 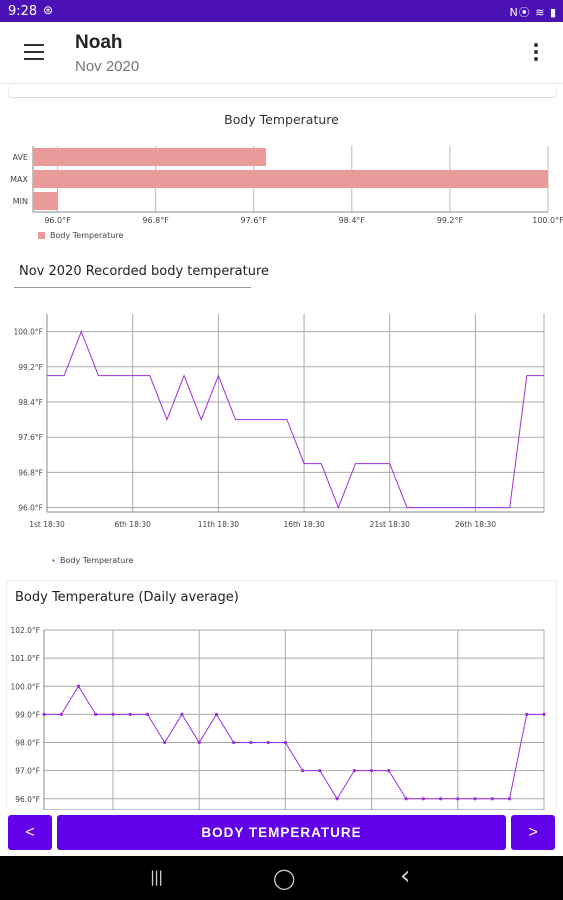 I want to click on status-bar: 9:28 ⊛ N⦿ ≋ ▮, so click(x=281, y=11).